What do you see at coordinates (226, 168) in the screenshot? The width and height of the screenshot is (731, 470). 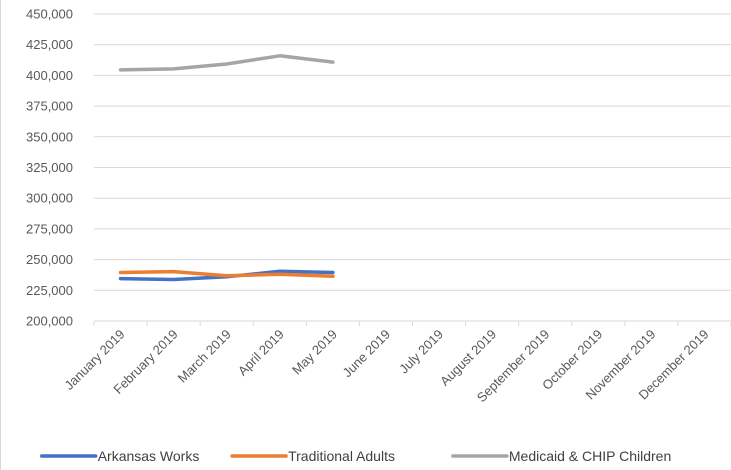 I see `series-lines` at bounding box center [226, 168].